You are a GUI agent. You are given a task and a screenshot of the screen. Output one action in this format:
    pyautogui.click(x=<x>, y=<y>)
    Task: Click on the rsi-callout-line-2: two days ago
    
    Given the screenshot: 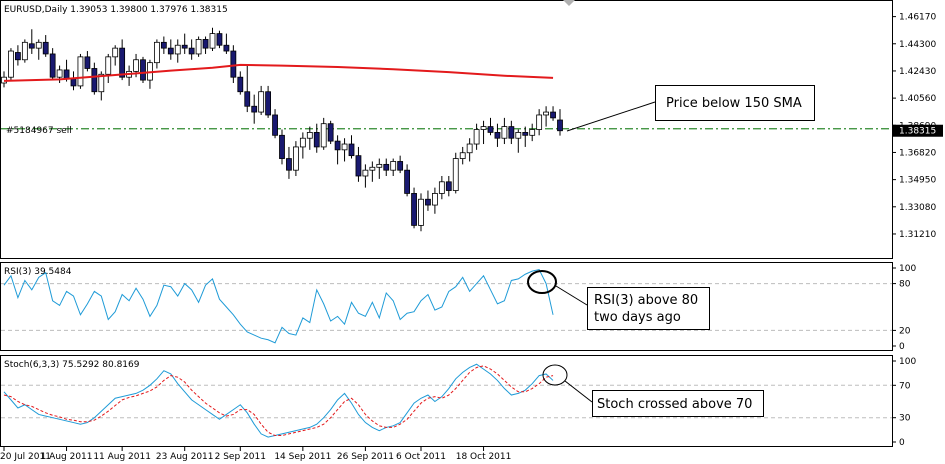 What is the action you would take?
    pyautogui.click(x=637, y=317)
    